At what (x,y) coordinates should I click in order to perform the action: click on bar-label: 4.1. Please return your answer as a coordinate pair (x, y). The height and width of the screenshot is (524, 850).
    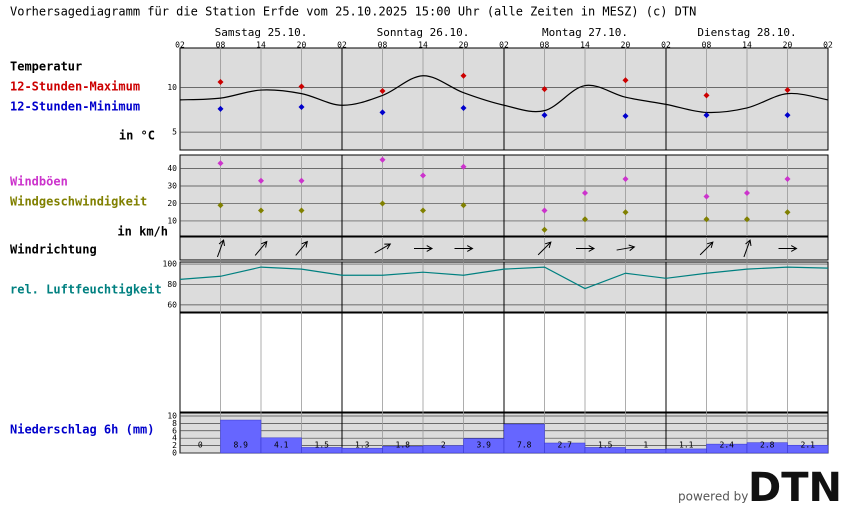
    Looking at the image, I should click on (281, 445).